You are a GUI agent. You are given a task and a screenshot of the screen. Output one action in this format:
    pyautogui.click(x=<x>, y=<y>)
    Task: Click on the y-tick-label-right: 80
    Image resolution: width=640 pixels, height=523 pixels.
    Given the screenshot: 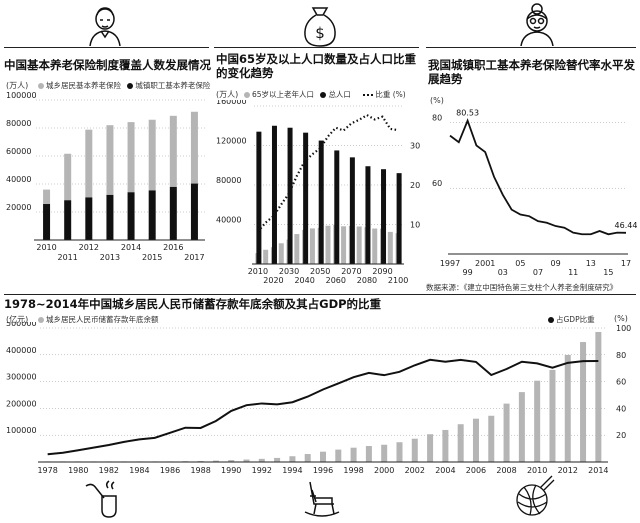 What is the action you would take?
    pyautogui.click(x=621, y=355)
    